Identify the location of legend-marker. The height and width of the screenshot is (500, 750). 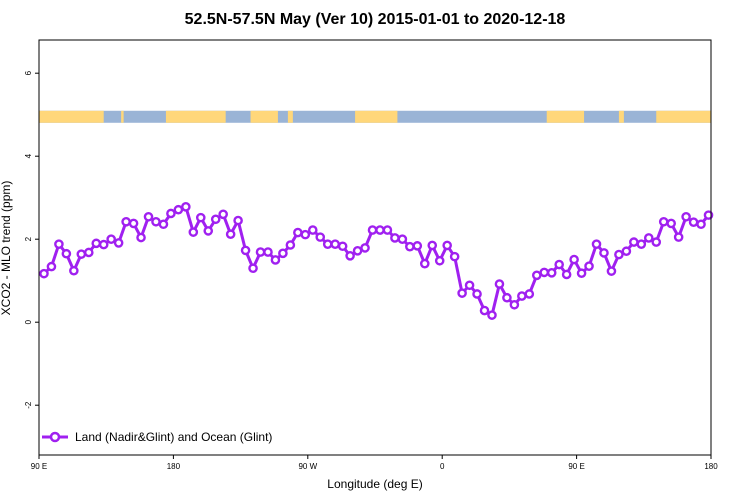
(55, 437).